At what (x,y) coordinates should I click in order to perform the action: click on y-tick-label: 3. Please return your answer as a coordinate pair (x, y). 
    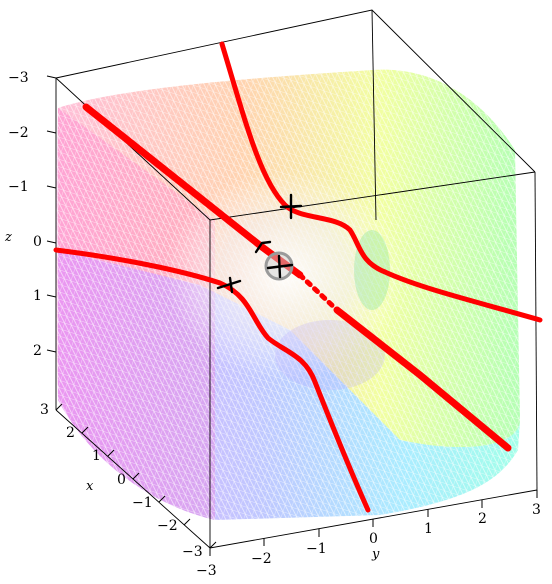
    Looking at the image, I should click on (536, 510).